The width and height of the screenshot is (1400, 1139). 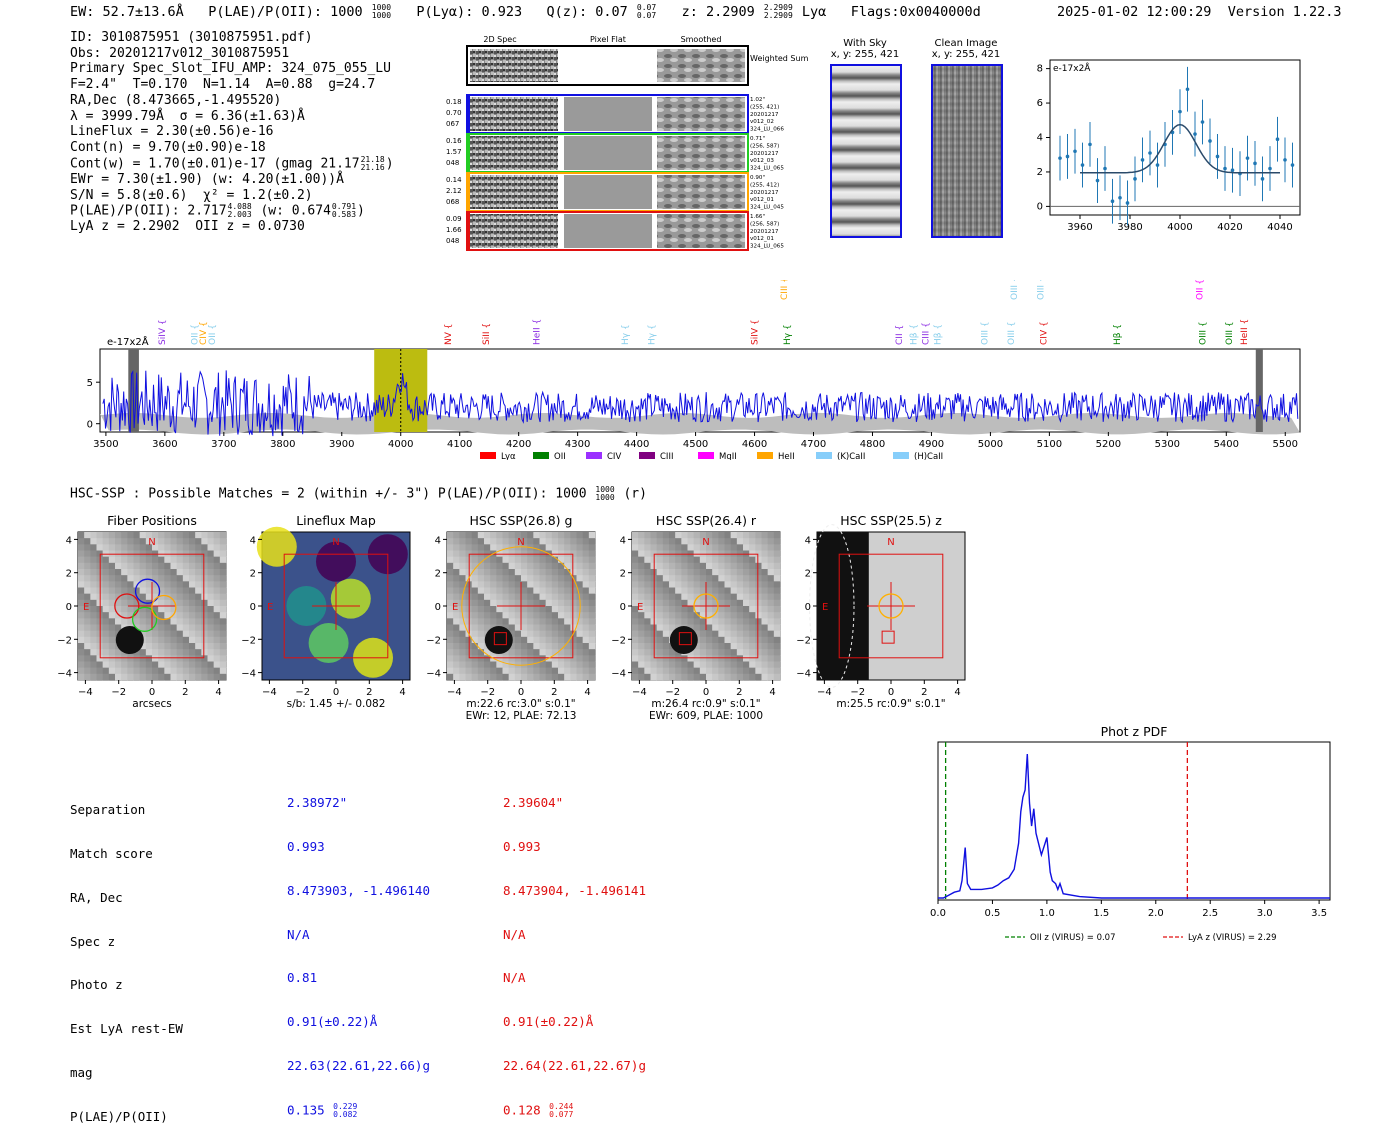 What do you see at coordinates (163, 332) in the screenshot?
I see `emission-line-label: SiIV {` at bounding box center [163, 332].